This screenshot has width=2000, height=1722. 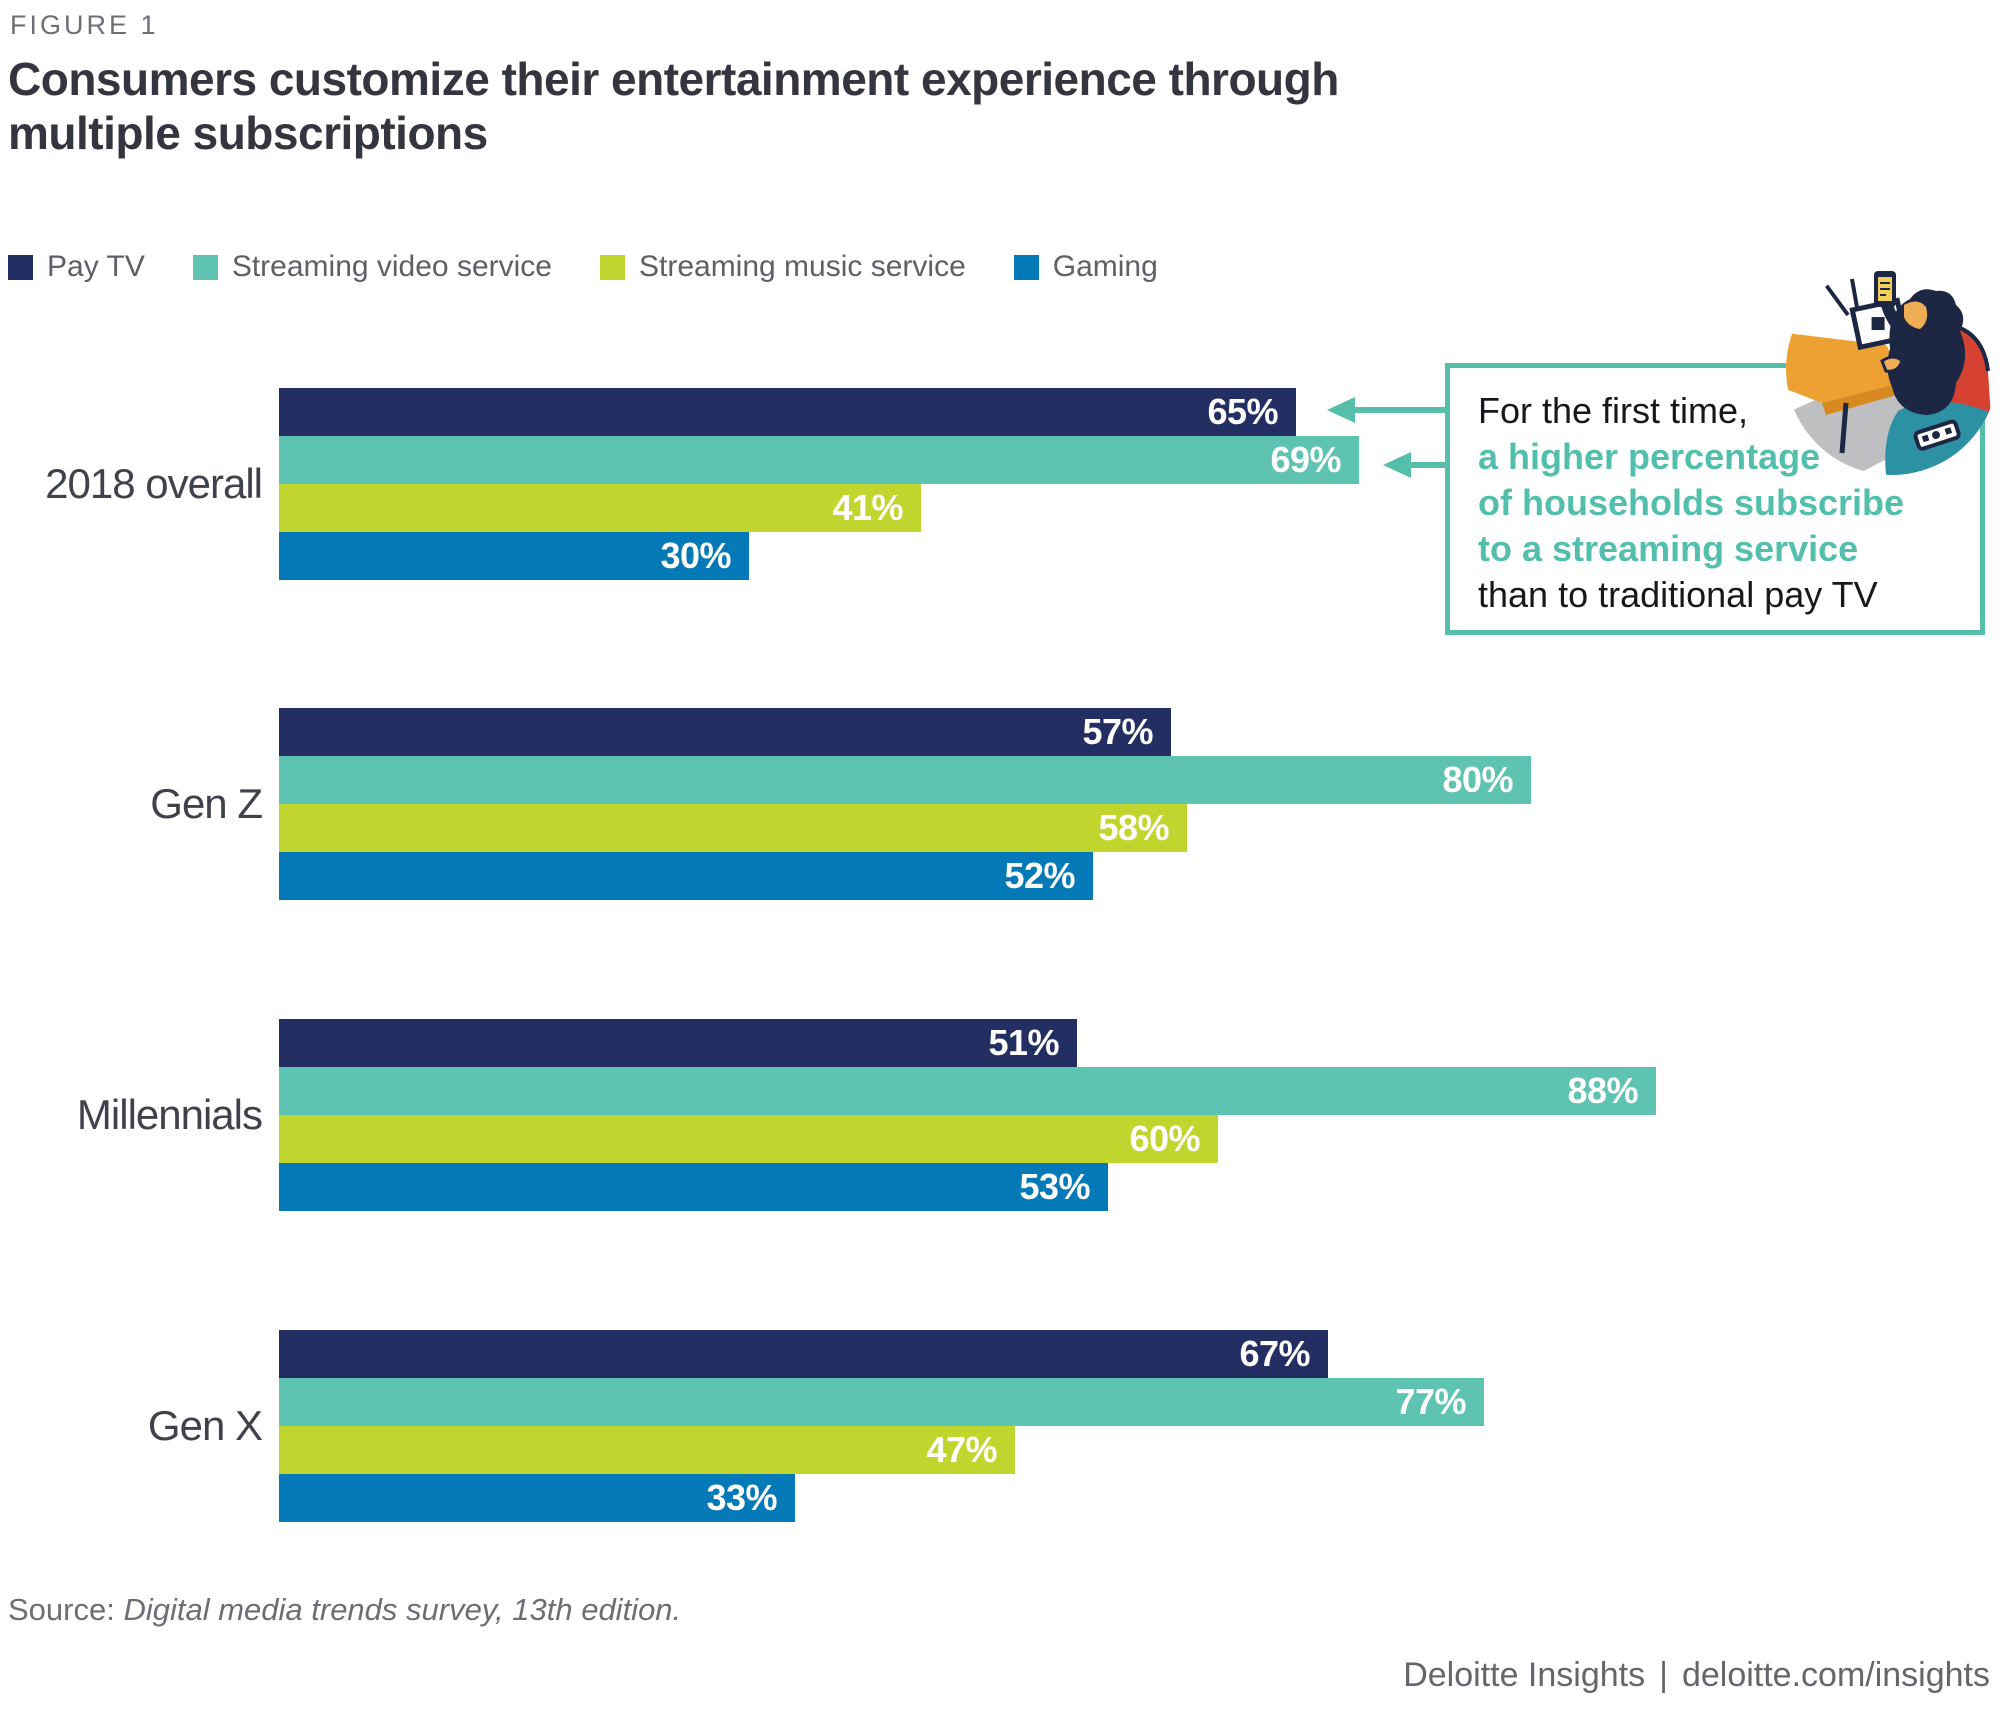 What do you see at coordinates (1602, 1090) in the screenshot?
I see `value-label: 88%` at bounding box center [1602, 1090].